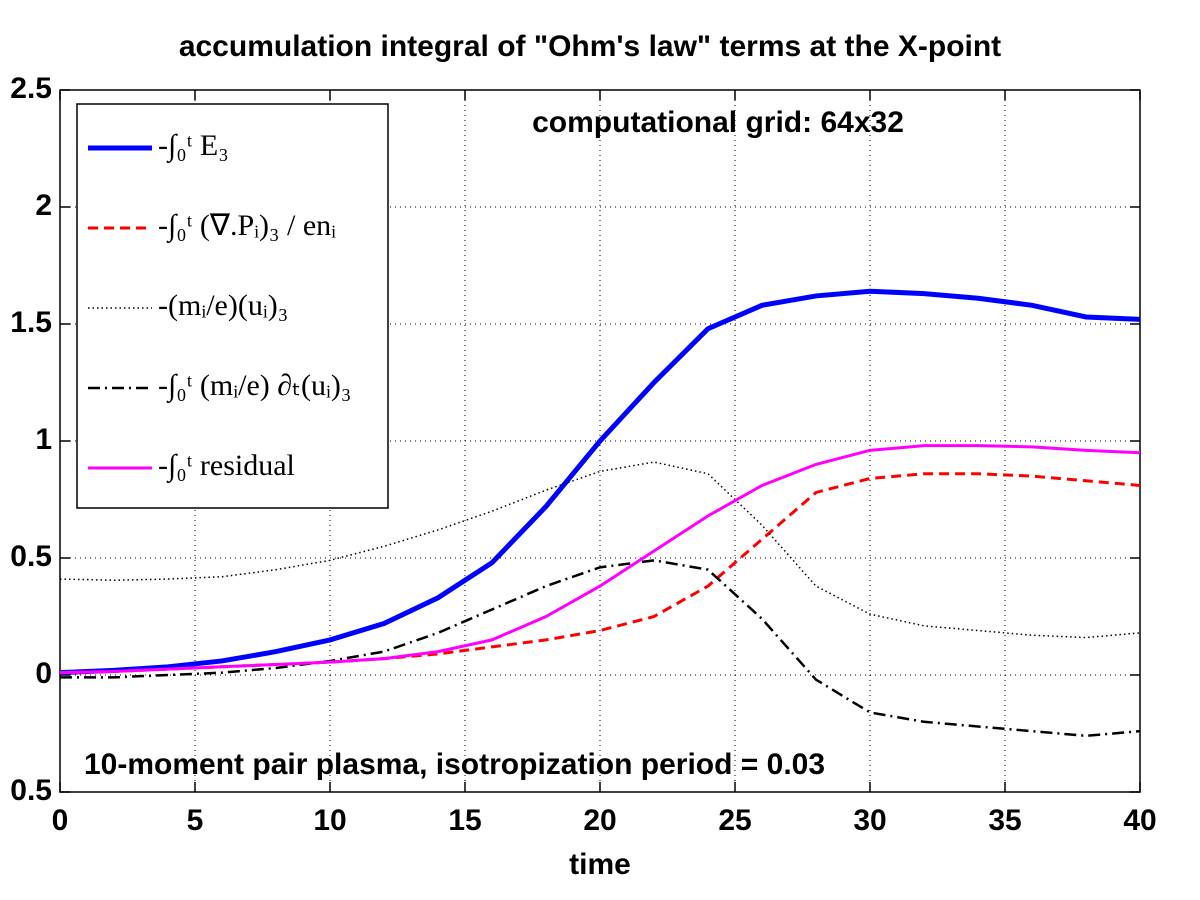 The image size is (1200, 900). Describe the element at coordinates (223, 305) in the screenshot. I see `legend-label: -(mᵢ/e)(uᵢ)₃` at that location.